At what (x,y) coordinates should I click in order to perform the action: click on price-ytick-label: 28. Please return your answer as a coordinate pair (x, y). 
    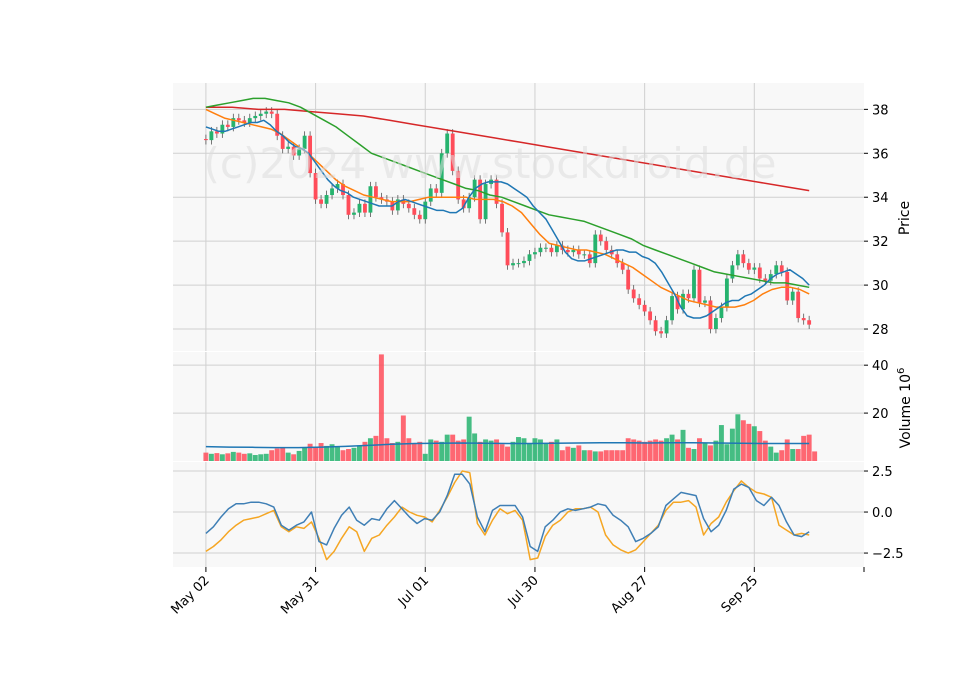
    Looking at the image, I should click on (880, 330).